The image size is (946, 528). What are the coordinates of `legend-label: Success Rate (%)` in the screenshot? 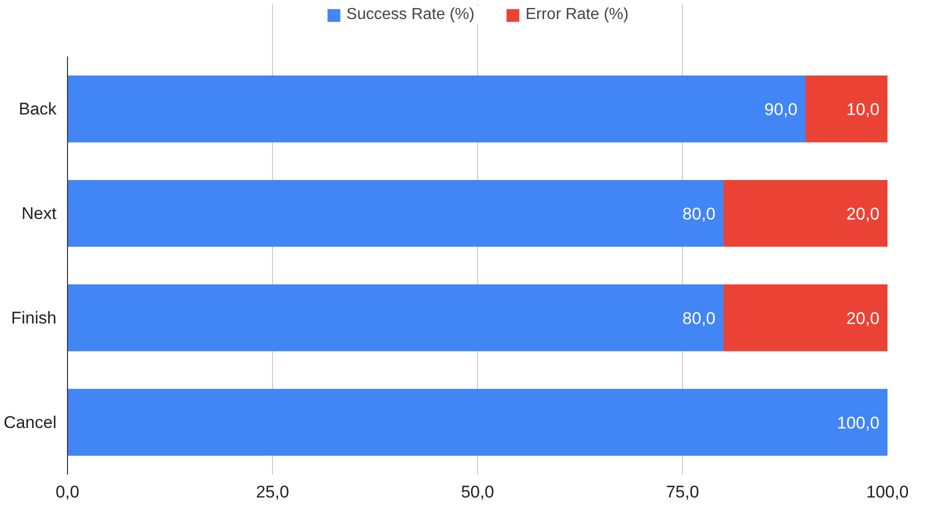 It's located at (410, 15).